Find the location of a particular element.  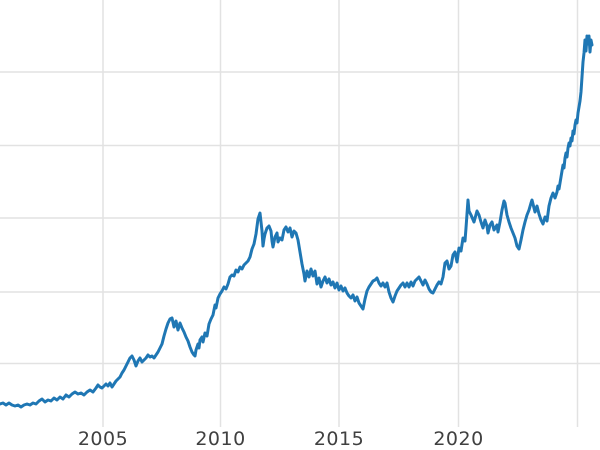

x-tick-label-2010: 2010 is located at coordinates (220, 439).